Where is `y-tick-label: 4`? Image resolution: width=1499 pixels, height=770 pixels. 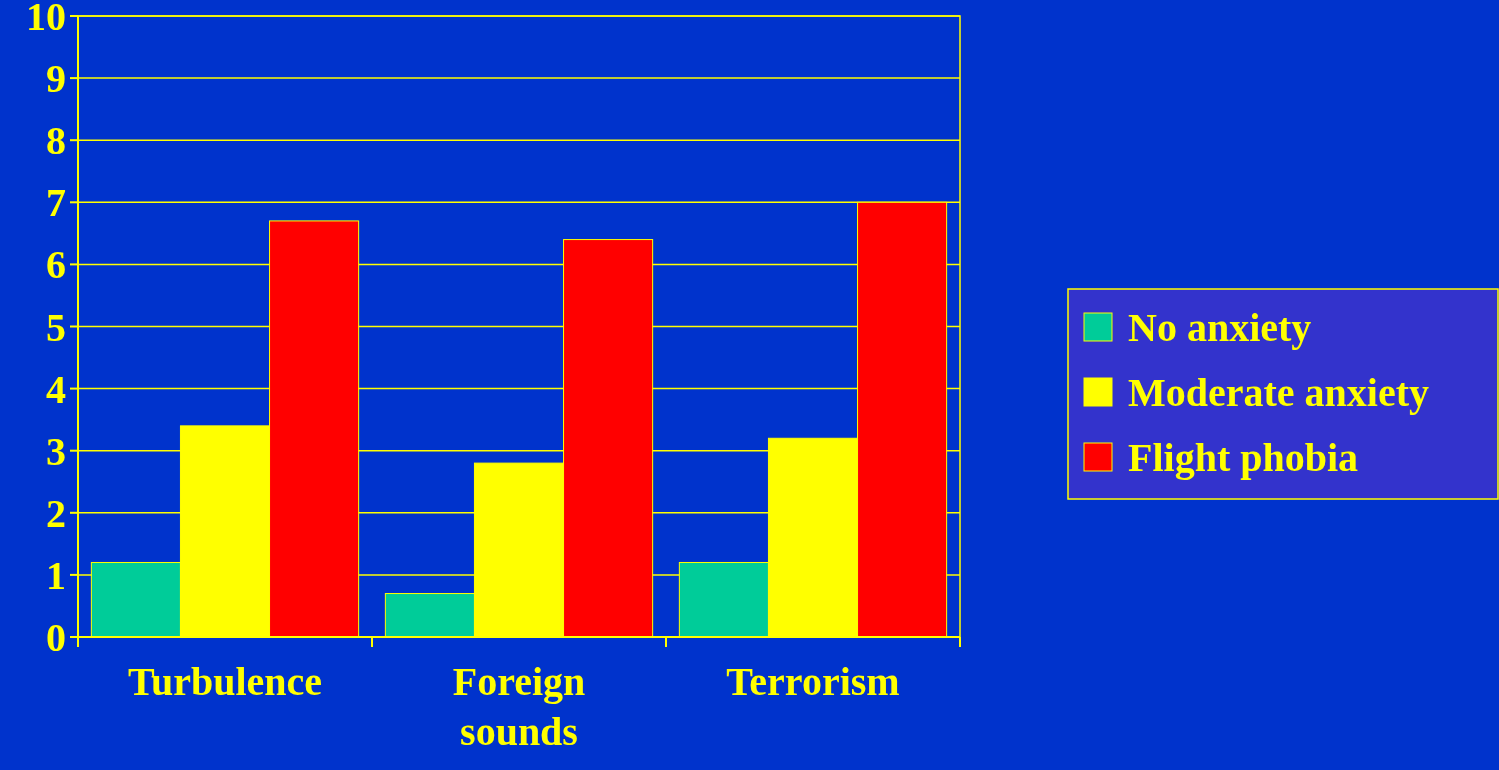 y-tick-label: 4 is located at coordinates (56, 389).